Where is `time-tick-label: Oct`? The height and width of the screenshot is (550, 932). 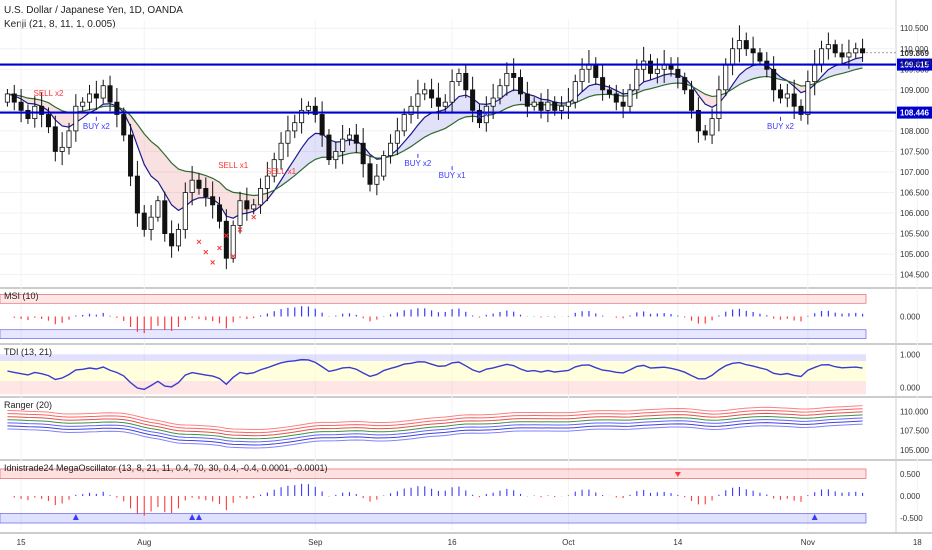
time-tick-label: Oct is located at coordinates (568, 542).